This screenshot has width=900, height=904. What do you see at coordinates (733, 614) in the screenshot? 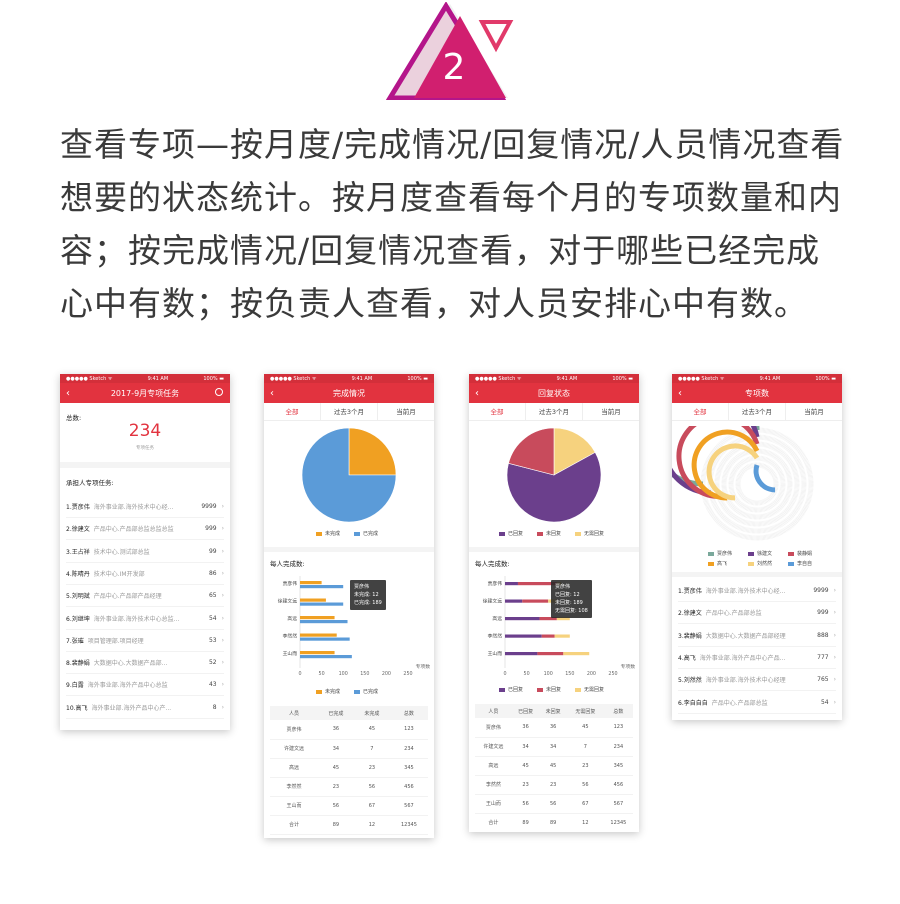
I see `assignee-department: 产品中心.产品部总监` at bounding box center [733, 614].